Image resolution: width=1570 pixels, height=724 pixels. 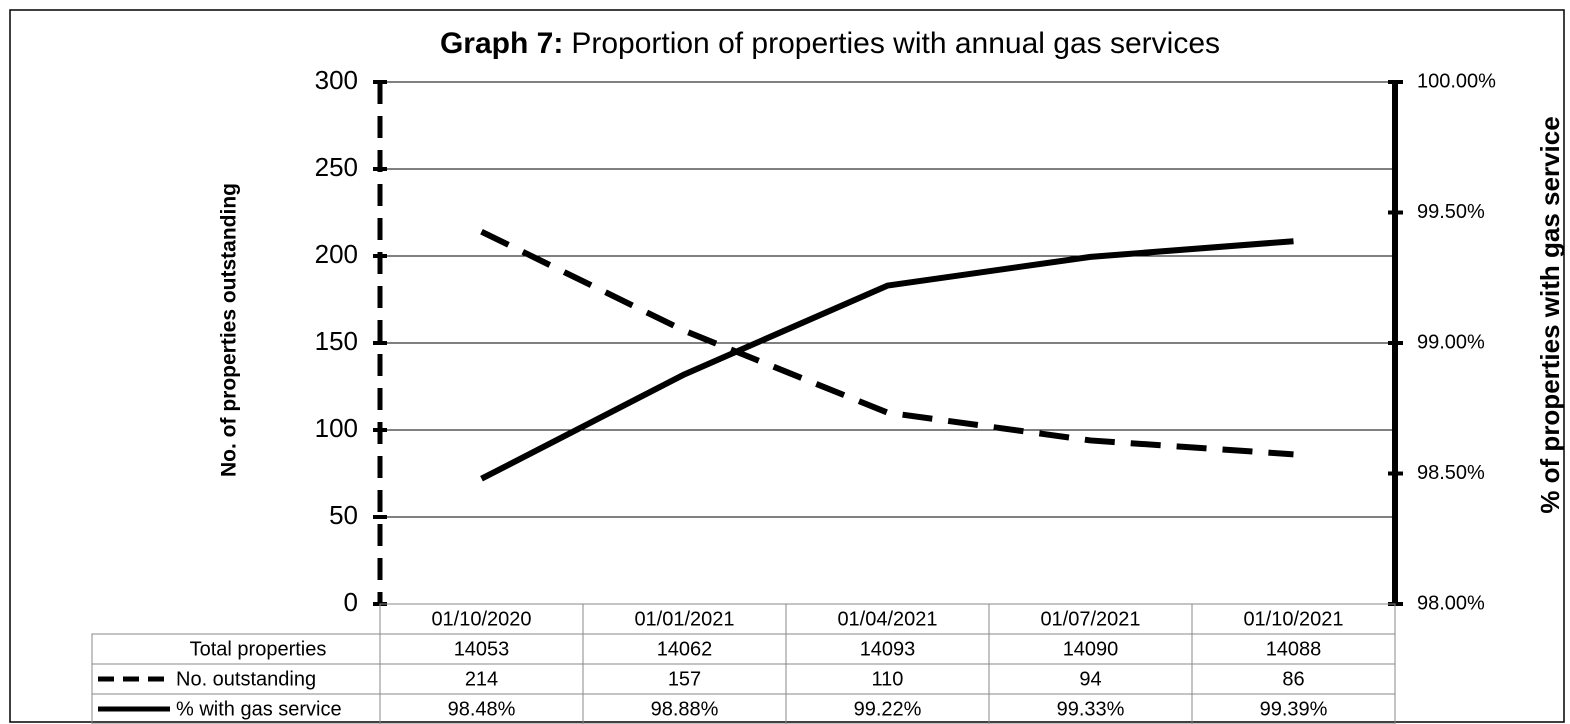 I want to click on table-value: 14088, so click(x=1294, y=649).